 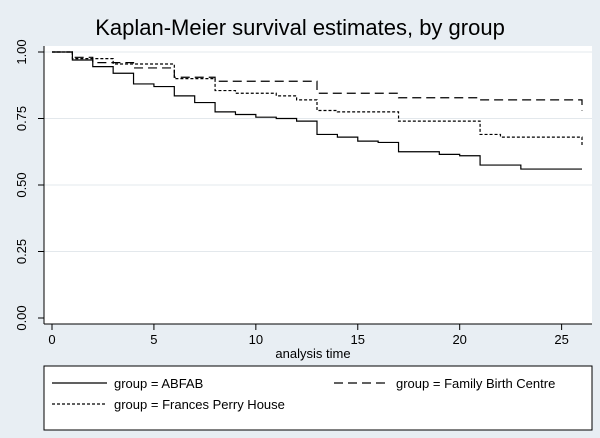 I want to click on y-tick-label: 0.25, so click(x=21, y=251).